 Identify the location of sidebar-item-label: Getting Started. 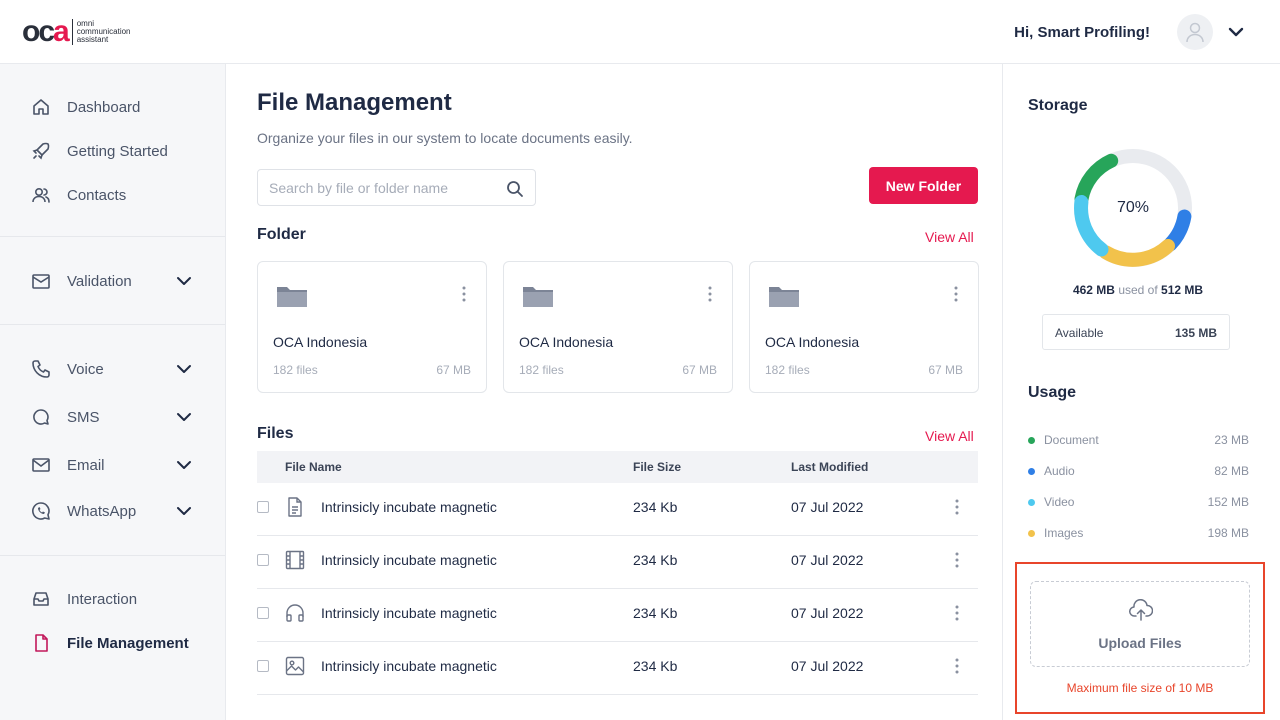
(117, 151).